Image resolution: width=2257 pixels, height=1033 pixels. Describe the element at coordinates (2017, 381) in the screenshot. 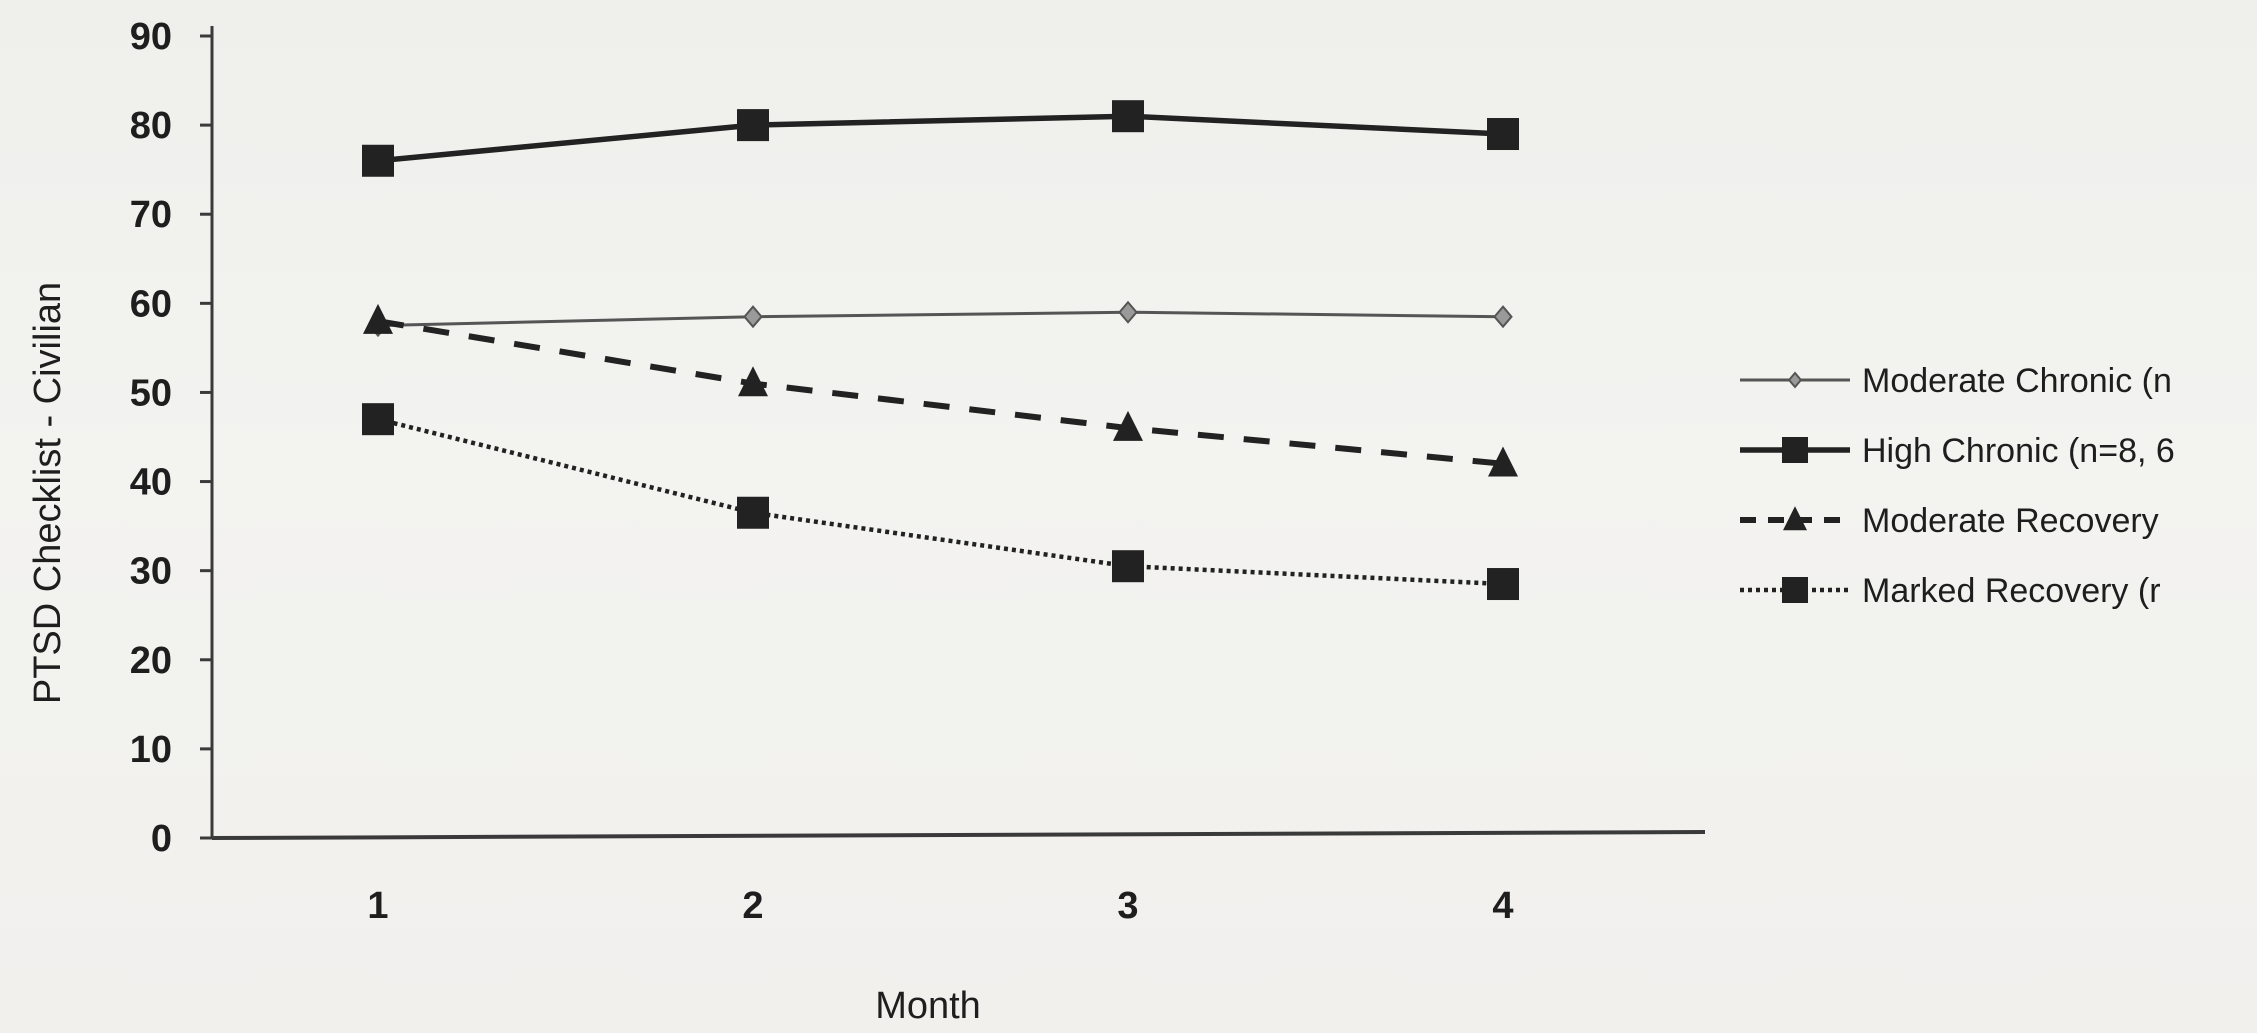

I see `legend-label: Moderate Chronic (n` at that location.